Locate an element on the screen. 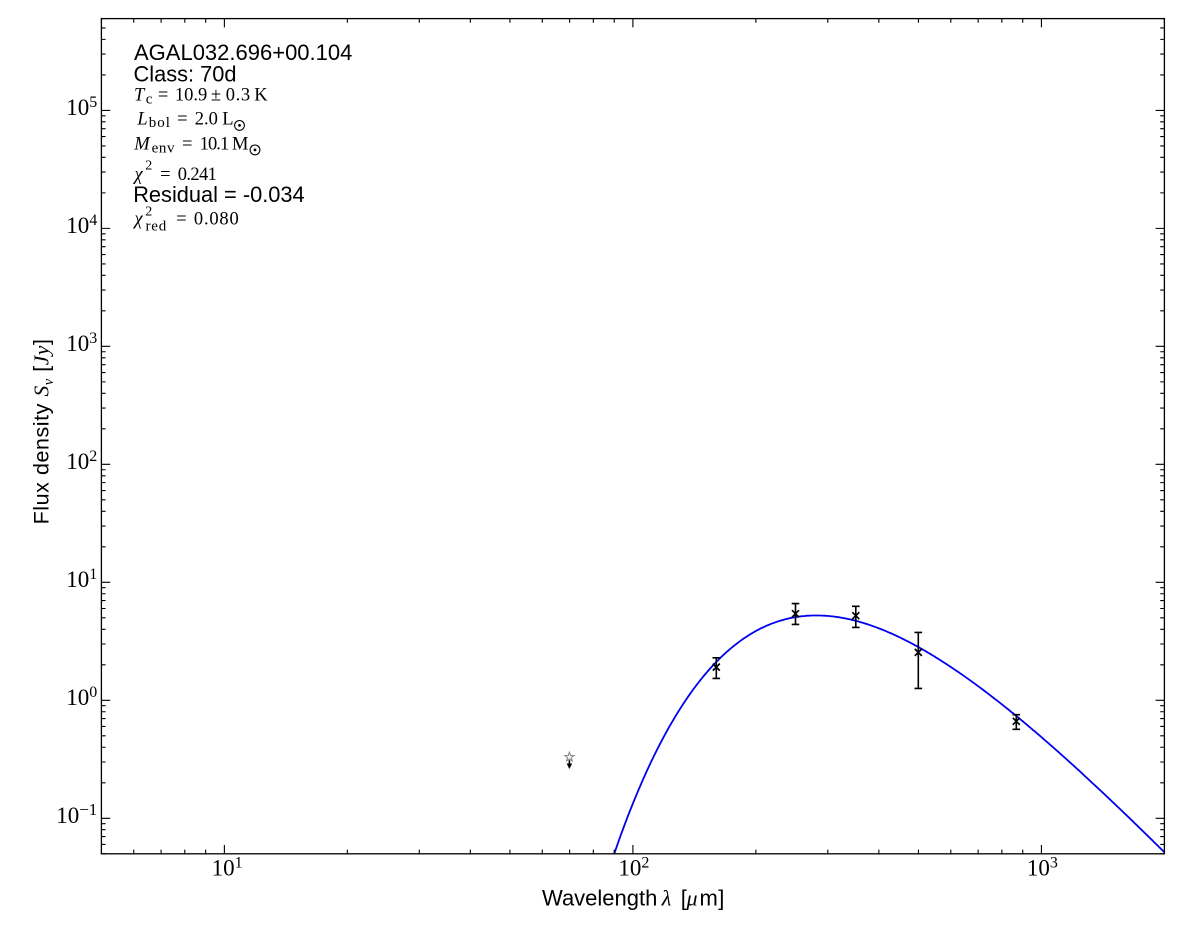 This screenshot has height=933, width=1200. svg-text: Class: 70d is located at coordinates (185, 74).